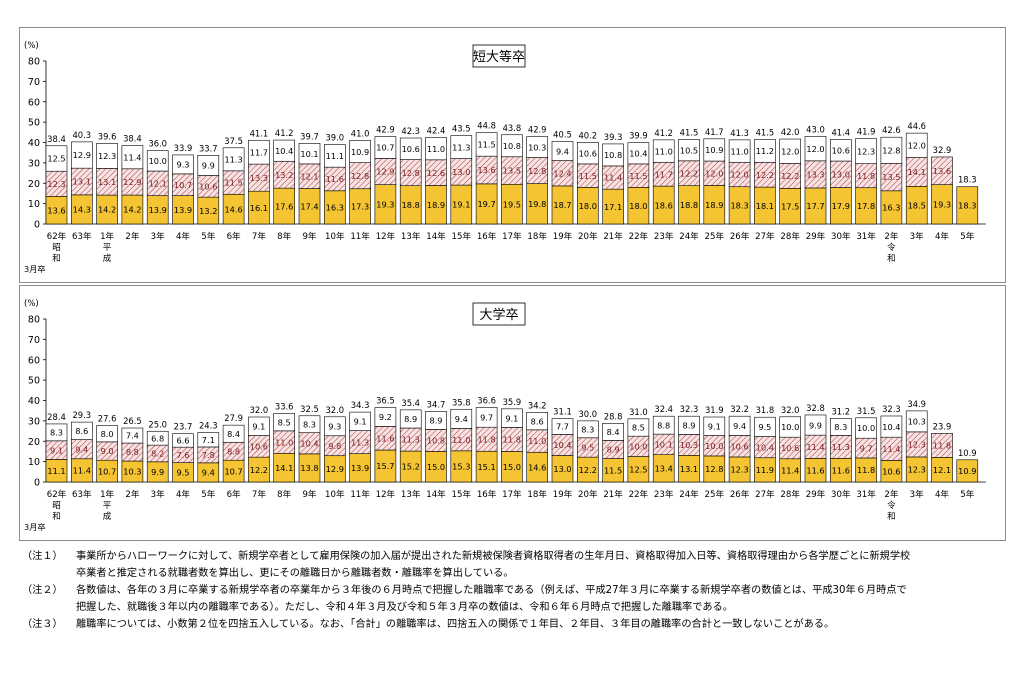 The image size is (1024, 687). Describe the element at coordinates (208, 440) in the screenshot. I see `data-label: 7.1` at that location.